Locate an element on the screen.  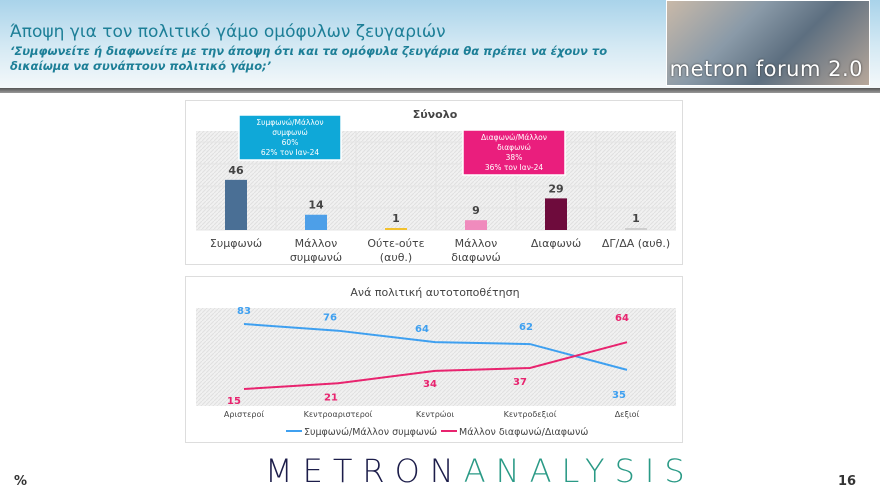
x-tick-label: (αυθ.) is located at coordinates (396, 257).